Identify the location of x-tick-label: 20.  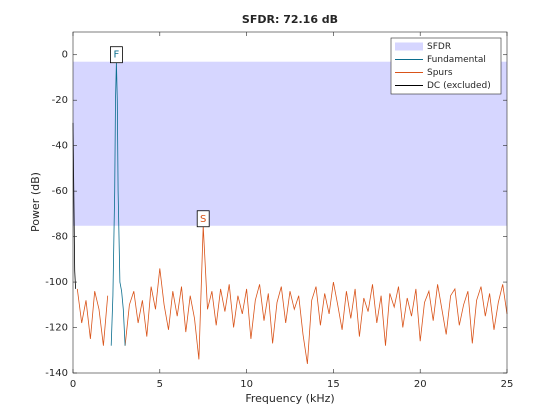
(420, 384).